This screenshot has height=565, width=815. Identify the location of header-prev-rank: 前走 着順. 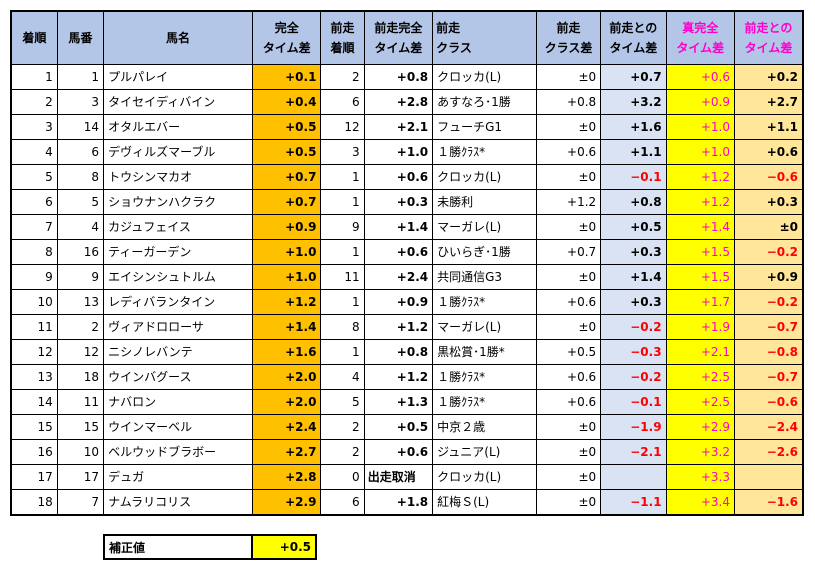
(342, 37).